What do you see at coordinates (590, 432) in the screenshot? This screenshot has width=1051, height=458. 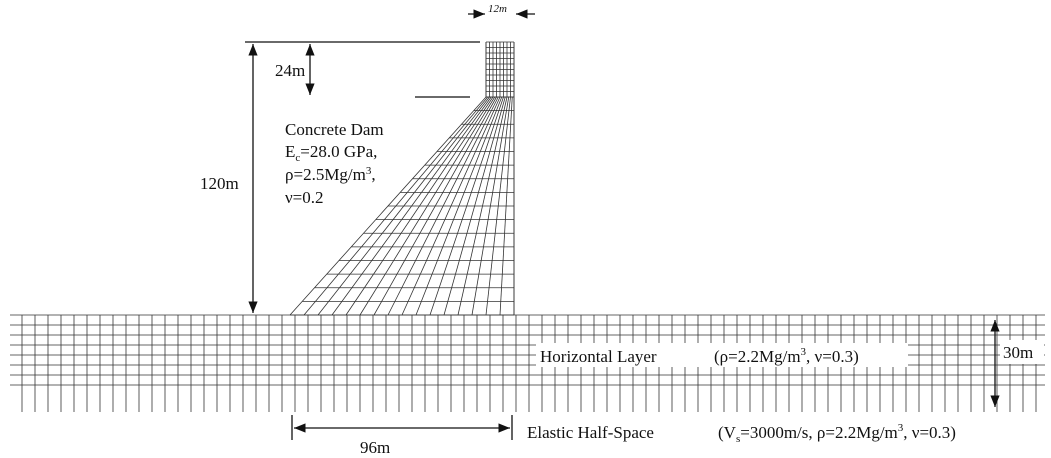 I see `halfspace-label: Elastic Half-Space` at bounding box center [590, 432].